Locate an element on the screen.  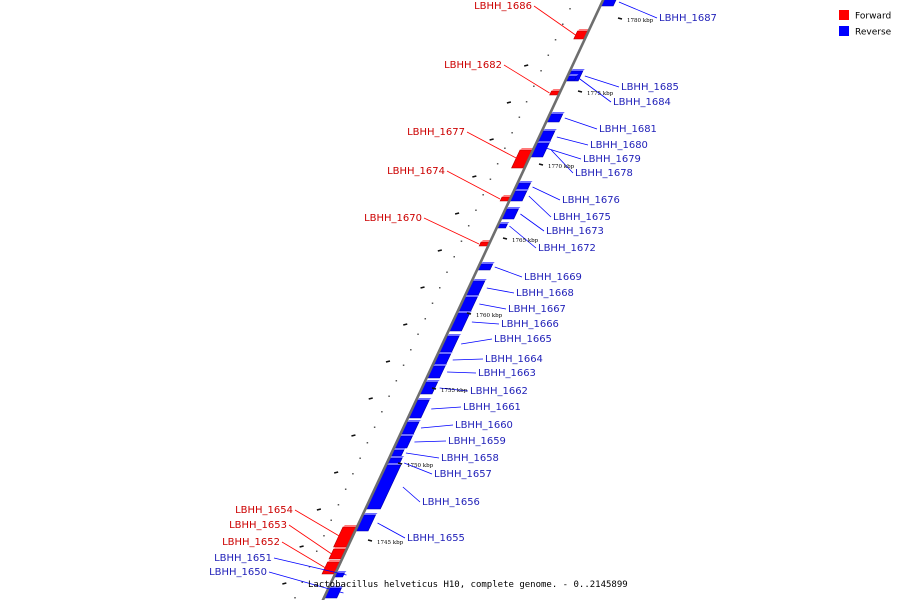
gene-label: LBHH_1681 is located at coordinates (628, 129).